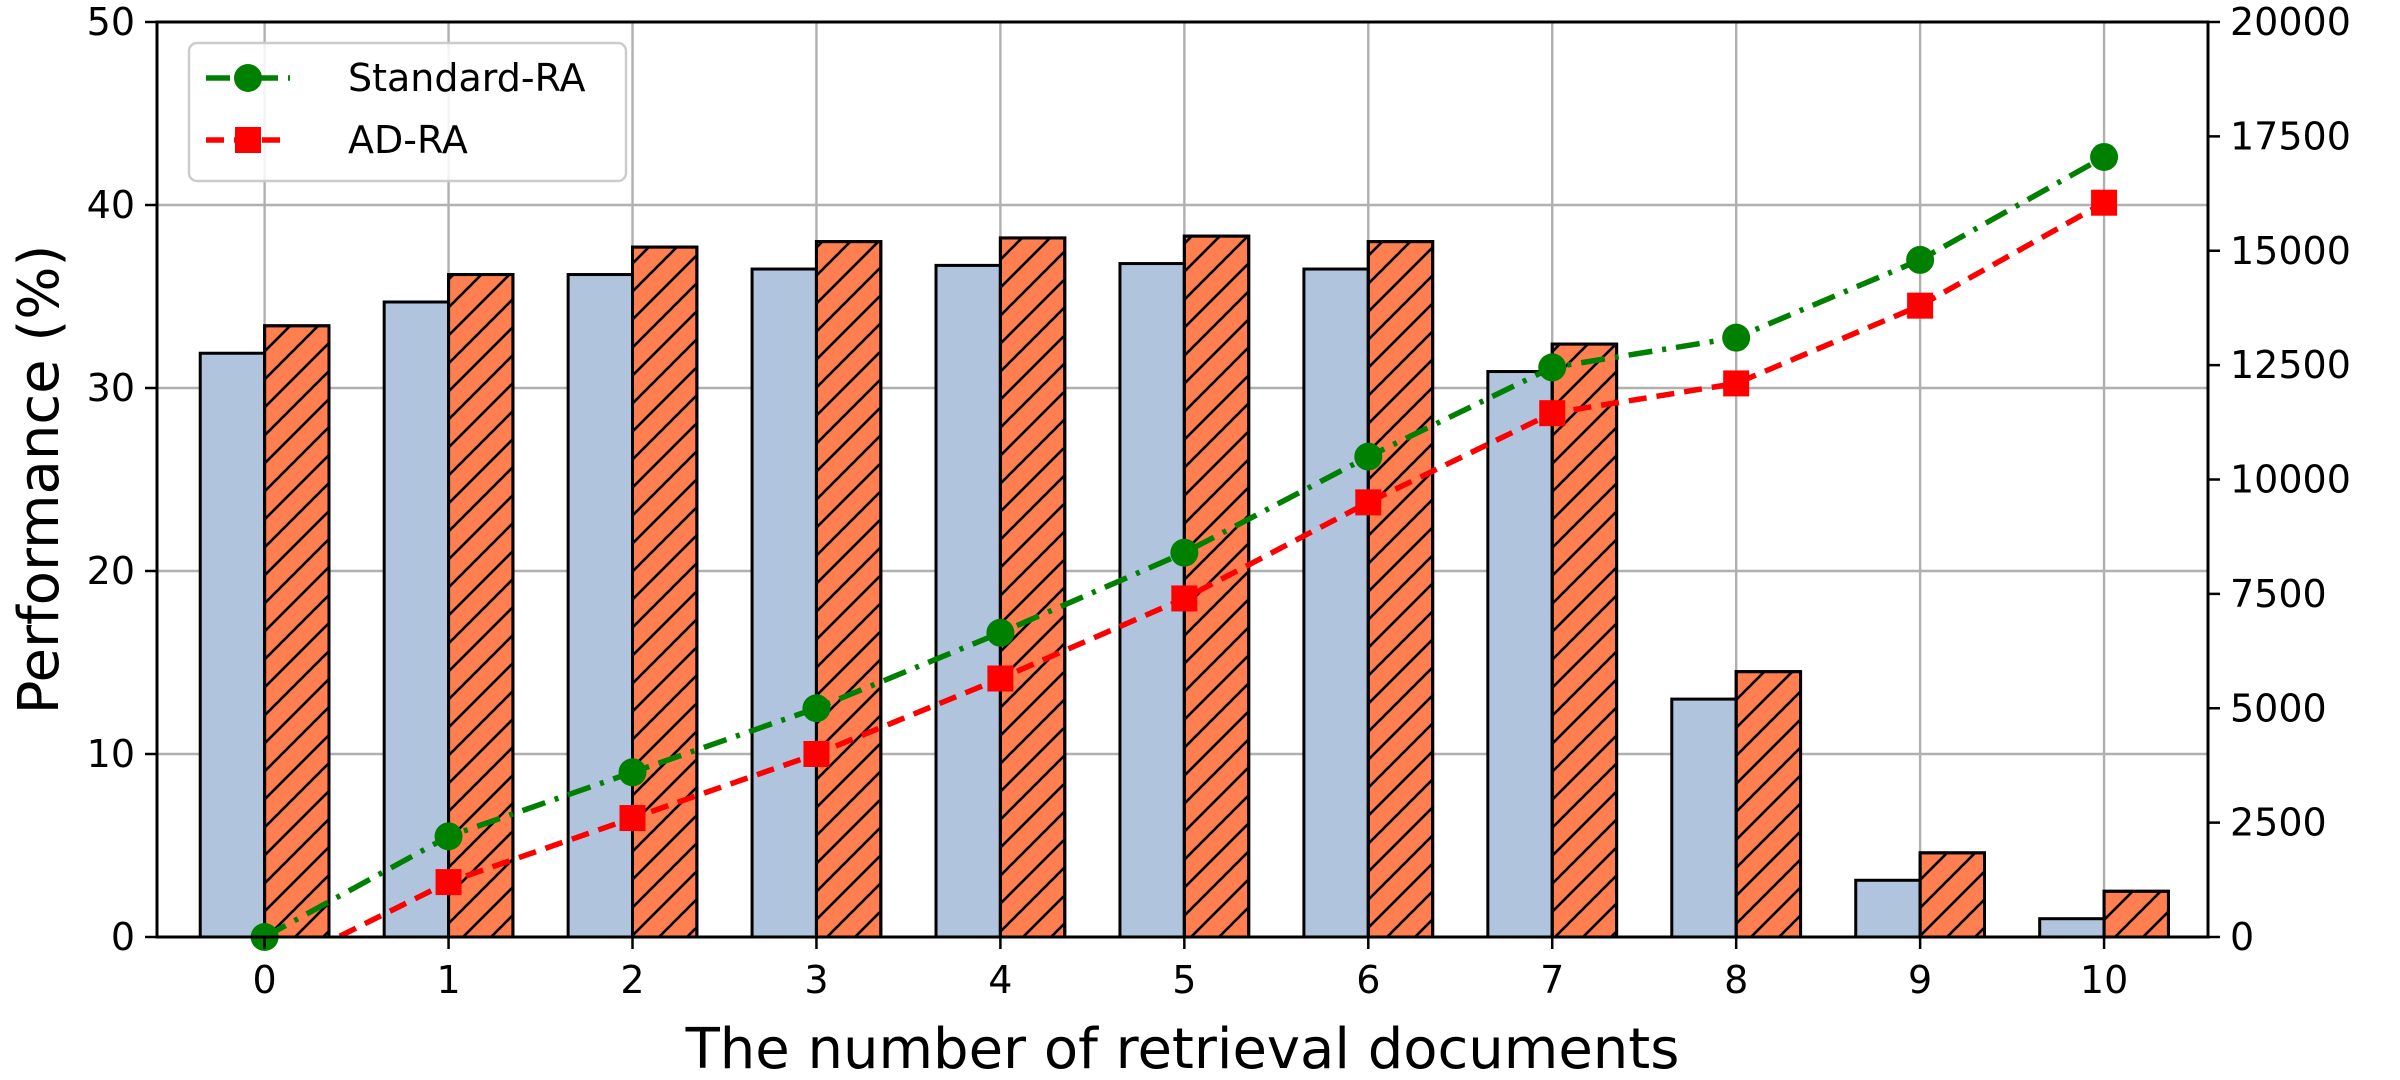  What do you see at coordinates (2290, 365) in the screenshot?
I see `y2-tick-label: 12500` at bounding box center [2290, 365].